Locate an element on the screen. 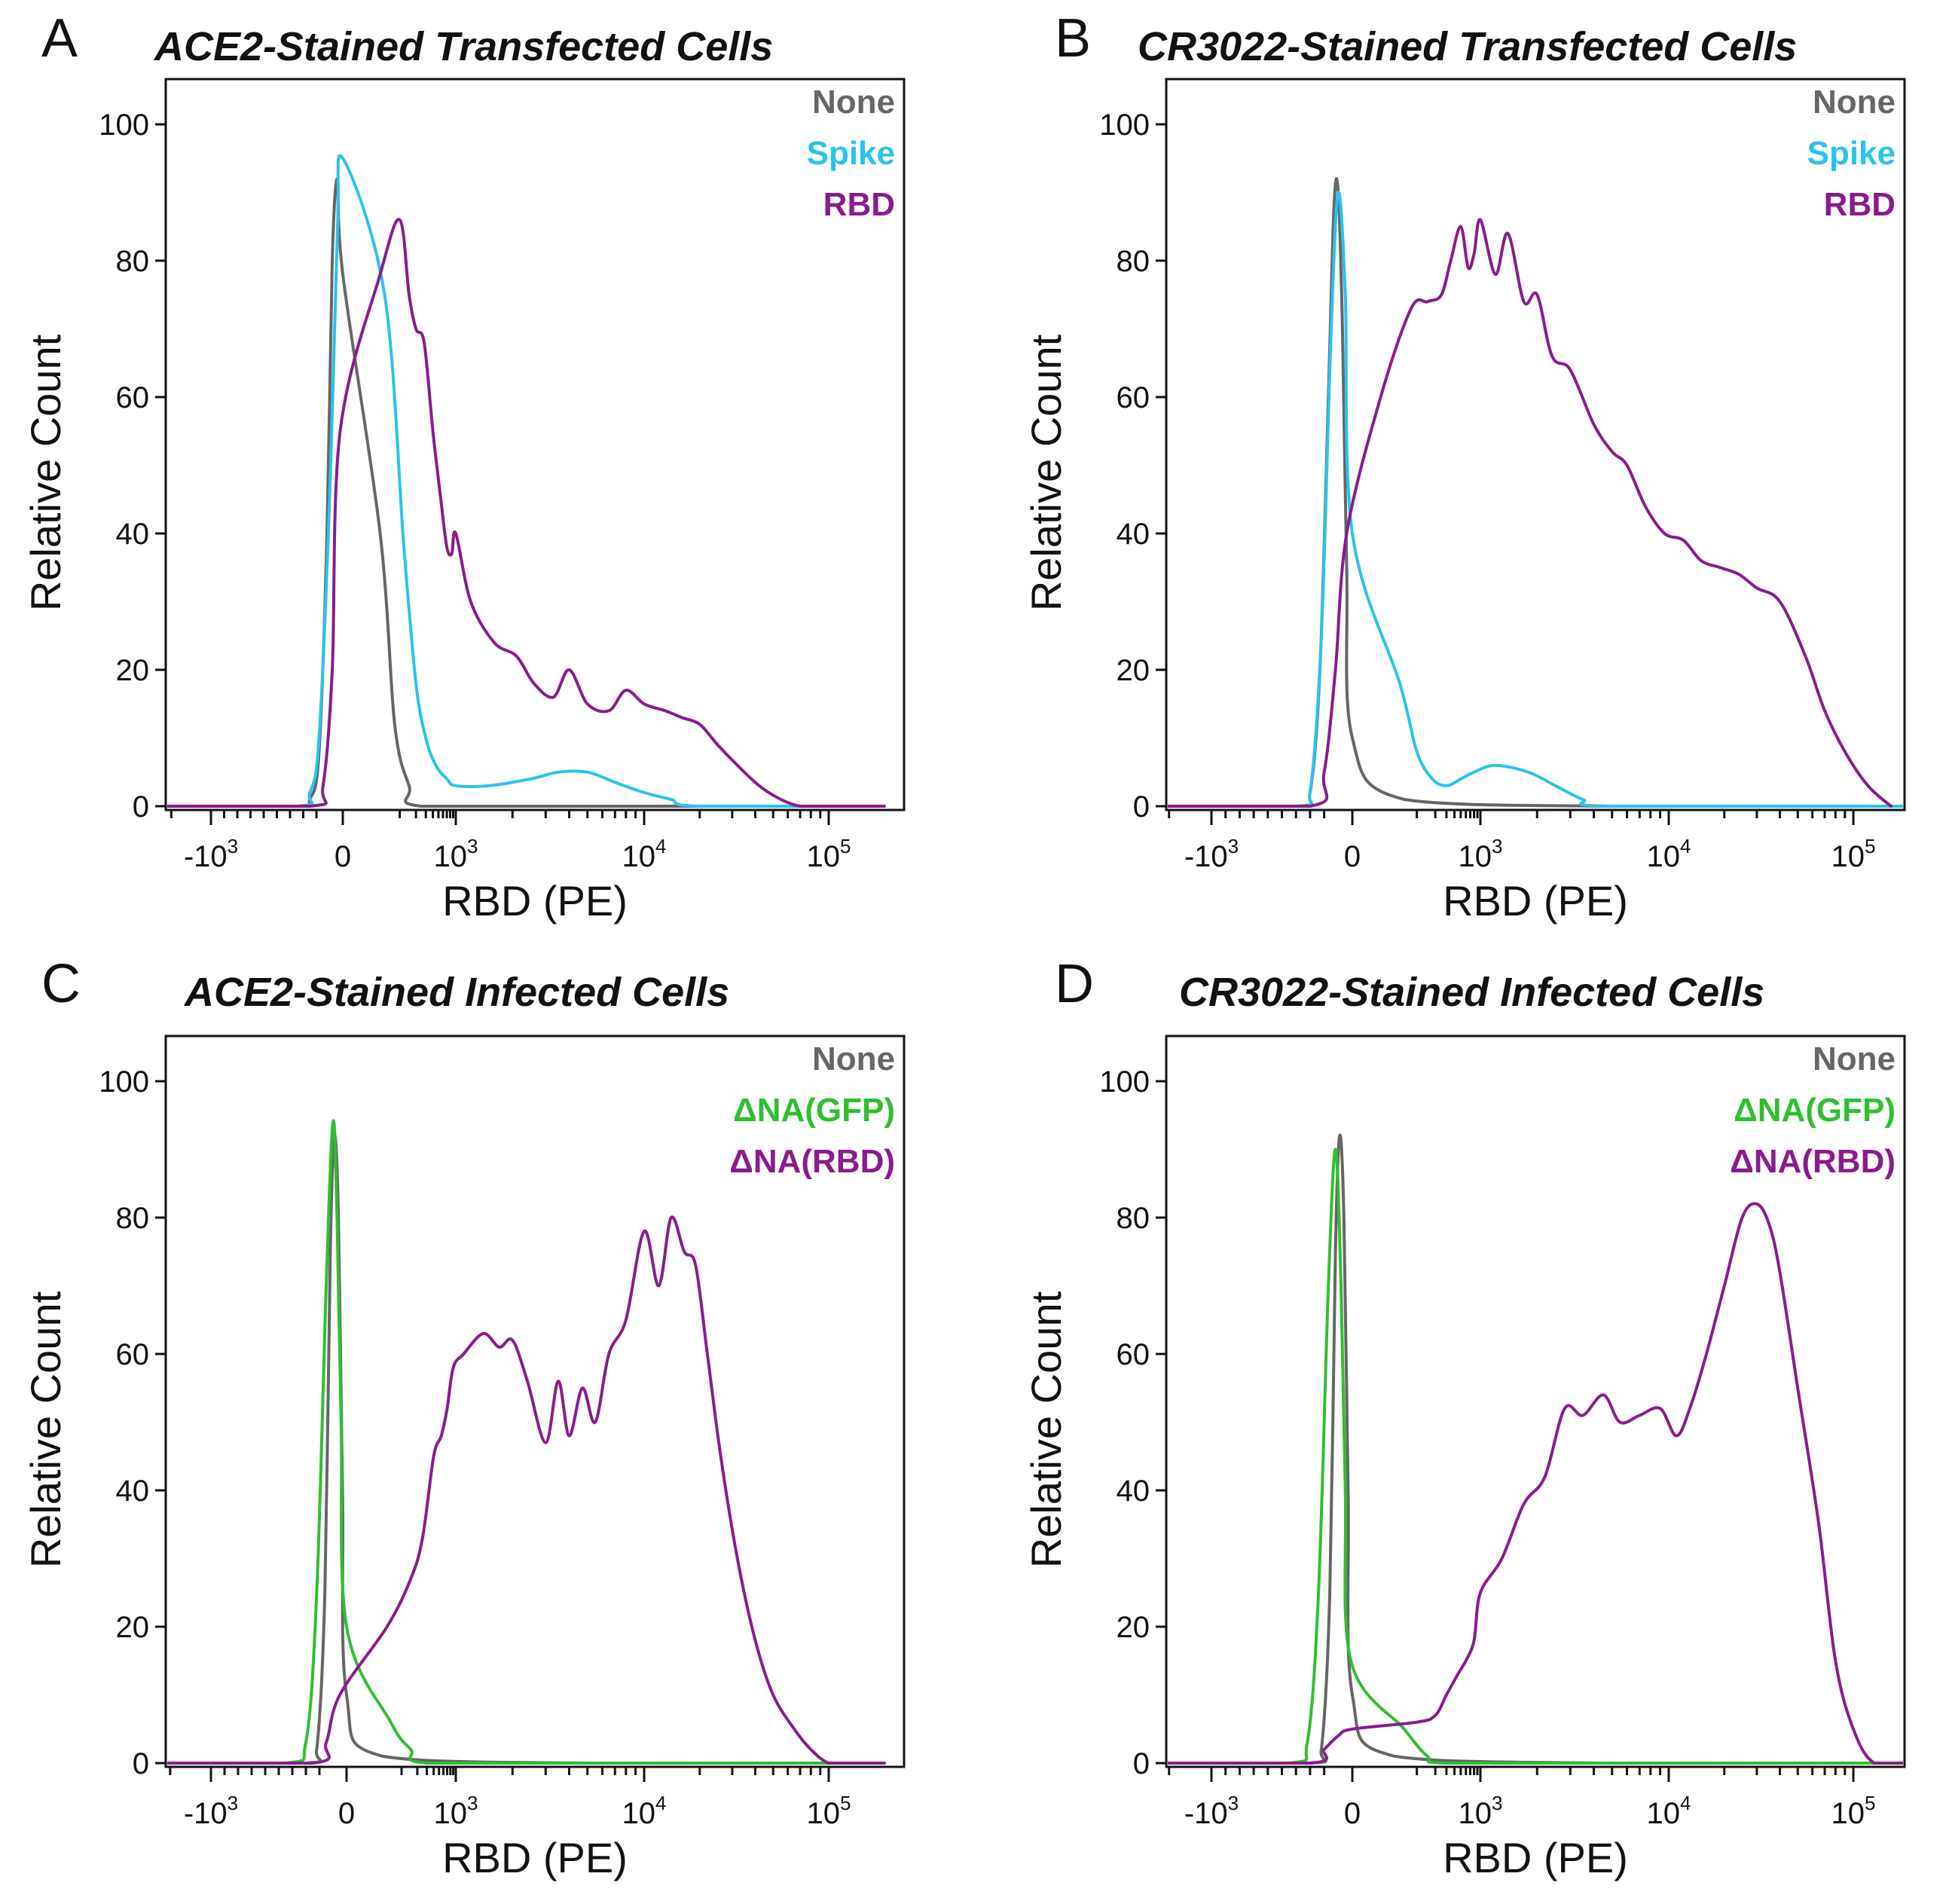 The width and height of the screenshot is (1946, 1904). panel-title: ACE2-Stained Infected Cells is located at coordinates (456, 992).